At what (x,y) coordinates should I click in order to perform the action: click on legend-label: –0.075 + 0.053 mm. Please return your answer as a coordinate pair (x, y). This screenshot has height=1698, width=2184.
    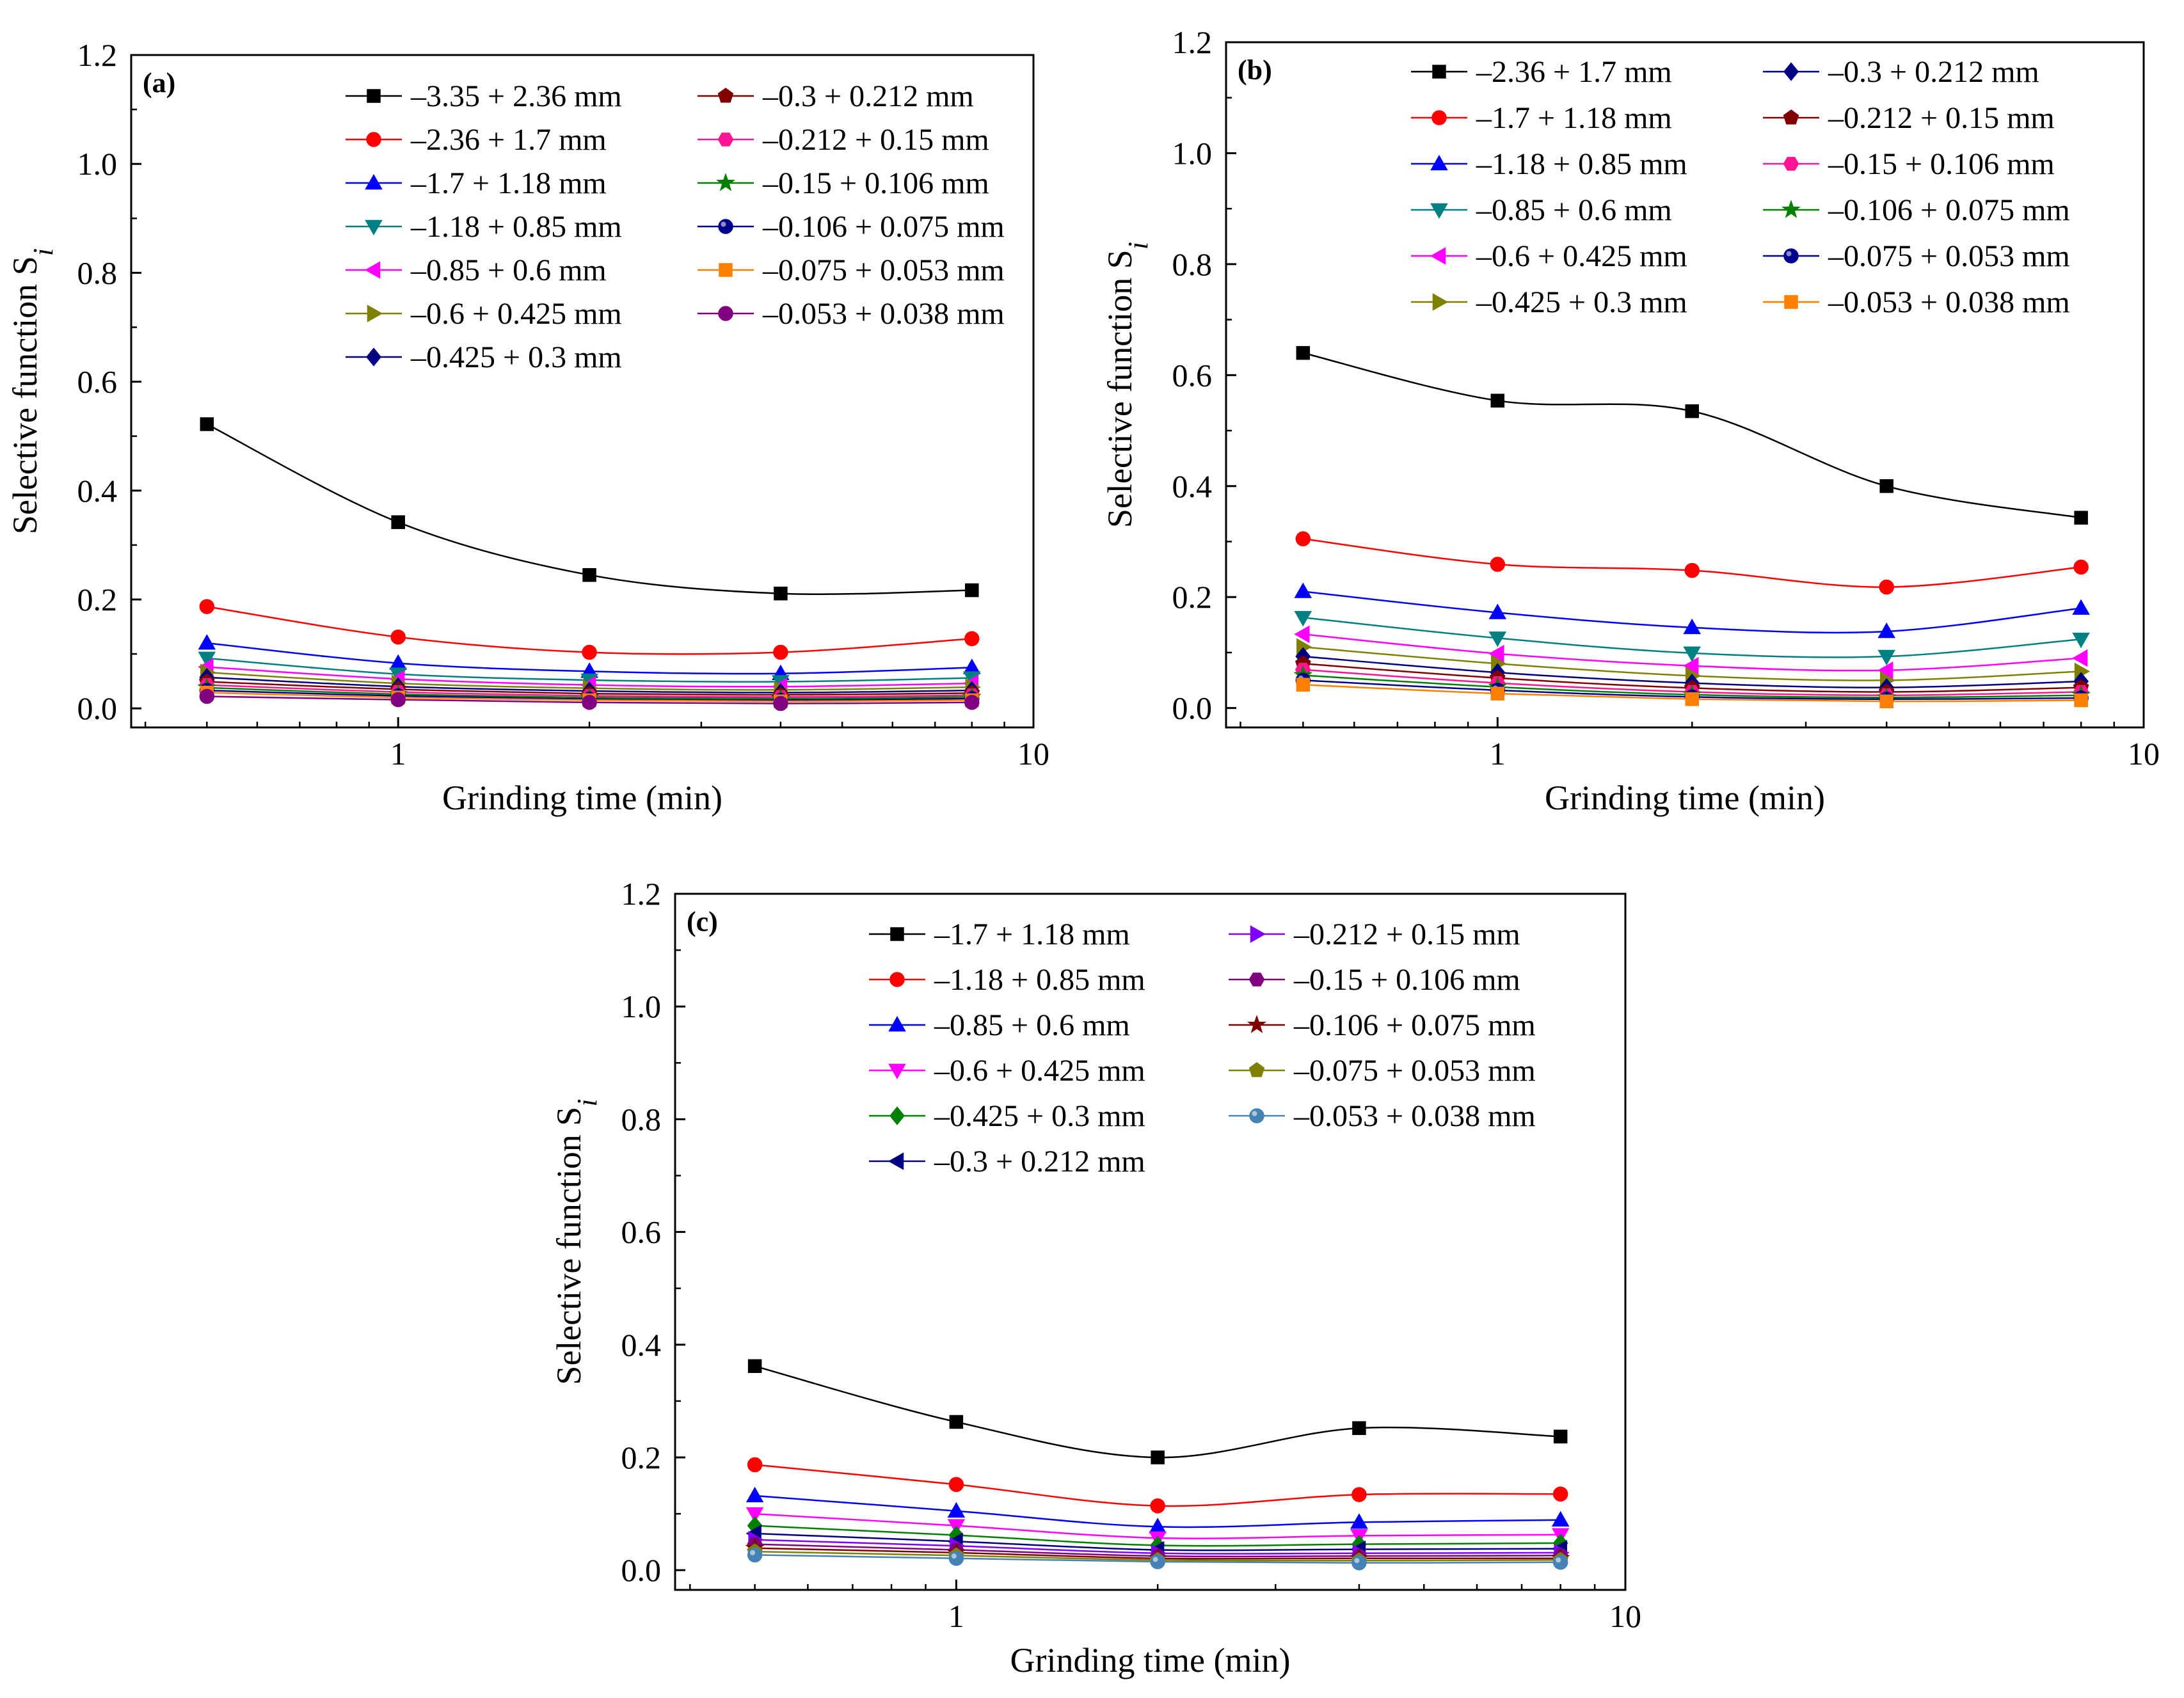
    Looking at the image, I should click on (883, 270).